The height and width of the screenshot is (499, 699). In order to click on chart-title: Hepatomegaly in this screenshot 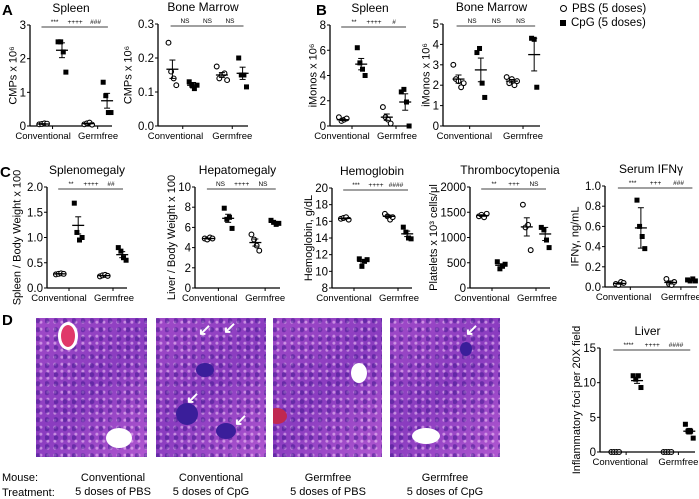, I will do `click(237, 170)`.